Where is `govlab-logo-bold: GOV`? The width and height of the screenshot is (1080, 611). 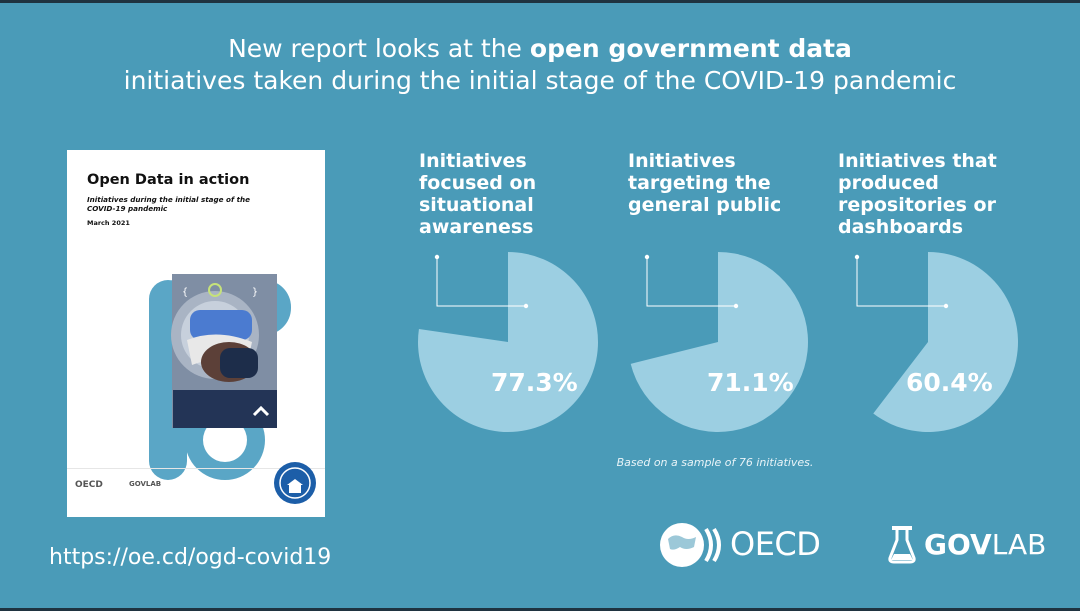
govlab-logo-bold: GOV is located at coordinates (958, 544).